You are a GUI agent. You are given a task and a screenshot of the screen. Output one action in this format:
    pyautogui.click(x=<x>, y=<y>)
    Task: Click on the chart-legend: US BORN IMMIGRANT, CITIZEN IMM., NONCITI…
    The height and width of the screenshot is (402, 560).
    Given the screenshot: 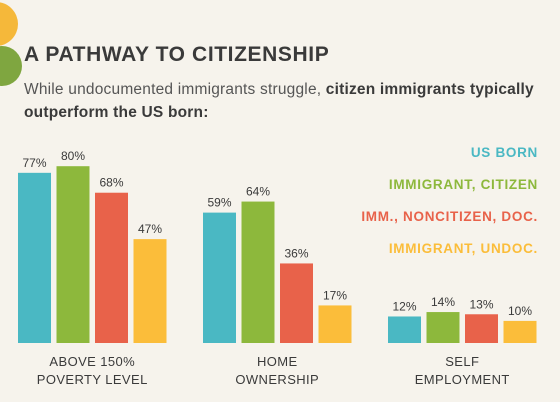 What is the action you would take?
    pyautogui.click(x=449, y=207)
    